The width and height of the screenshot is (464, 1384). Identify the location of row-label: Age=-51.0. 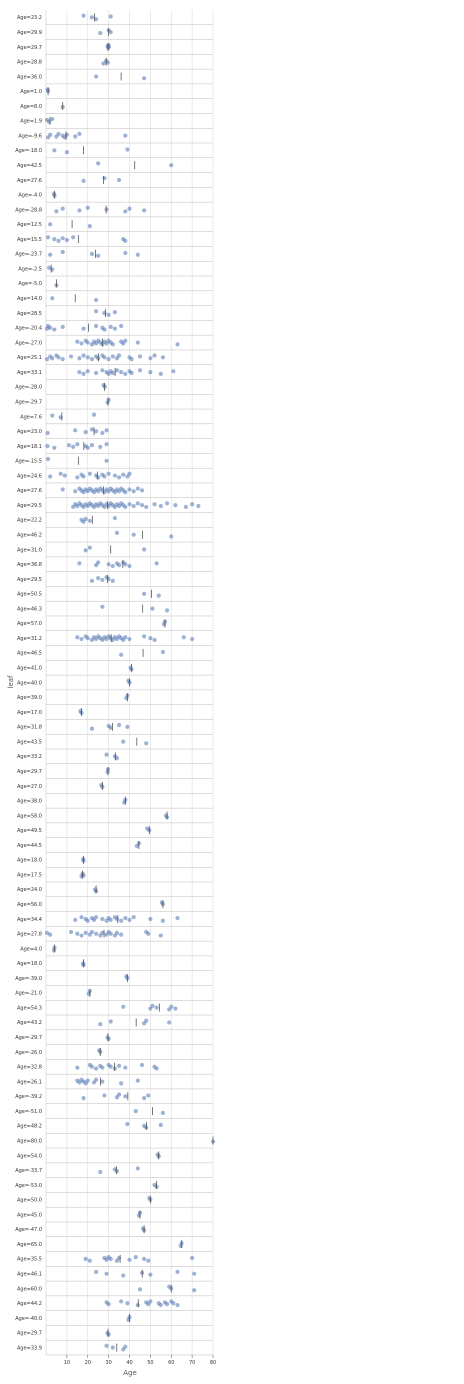
(28, 1112).